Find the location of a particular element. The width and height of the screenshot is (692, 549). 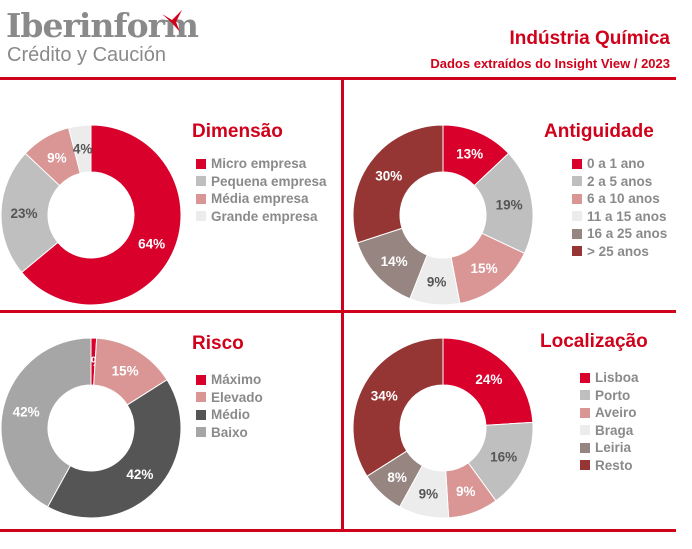

legend-item: Braga is located at coordinates (609, 431).